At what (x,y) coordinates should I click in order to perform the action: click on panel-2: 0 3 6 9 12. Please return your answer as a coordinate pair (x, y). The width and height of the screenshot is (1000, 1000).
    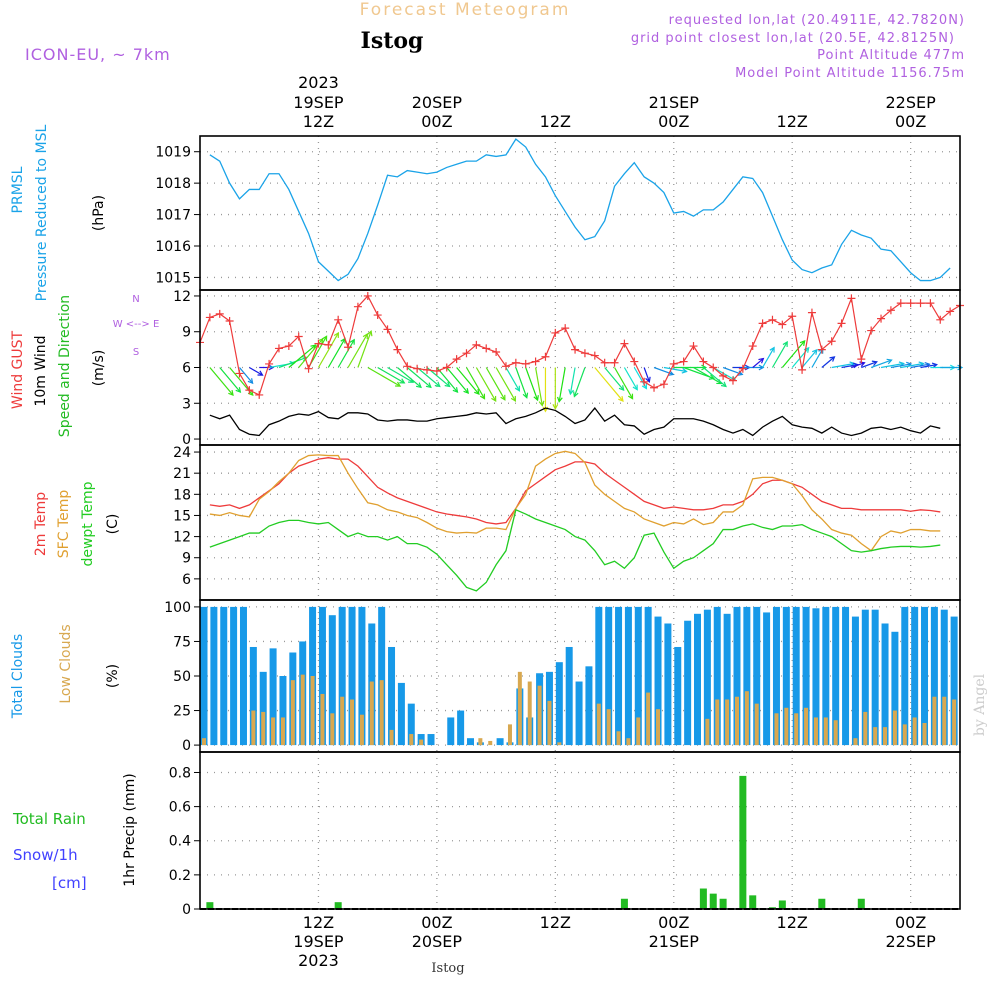
    Looking at the image, I should click on (568, 368).